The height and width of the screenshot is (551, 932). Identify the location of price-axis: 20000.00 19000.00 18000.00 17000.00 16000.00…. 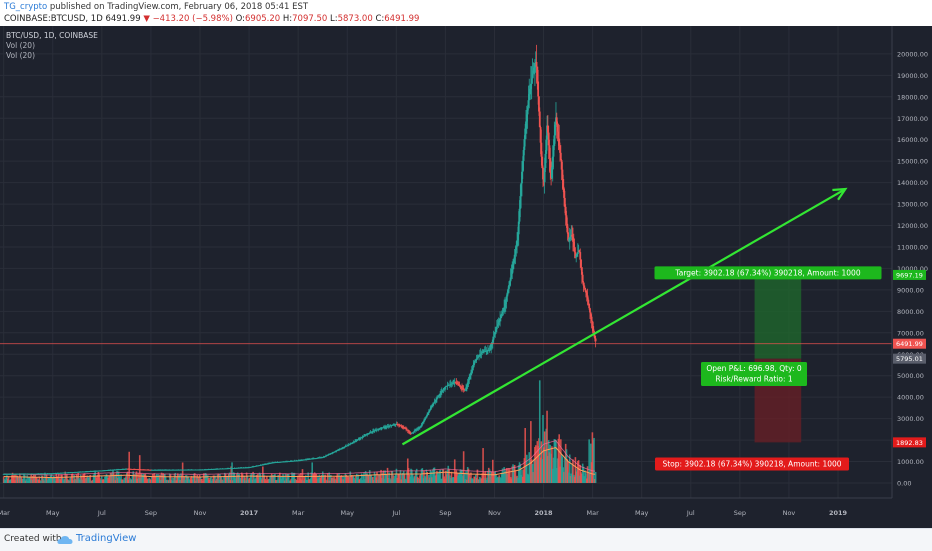
(912, 268).